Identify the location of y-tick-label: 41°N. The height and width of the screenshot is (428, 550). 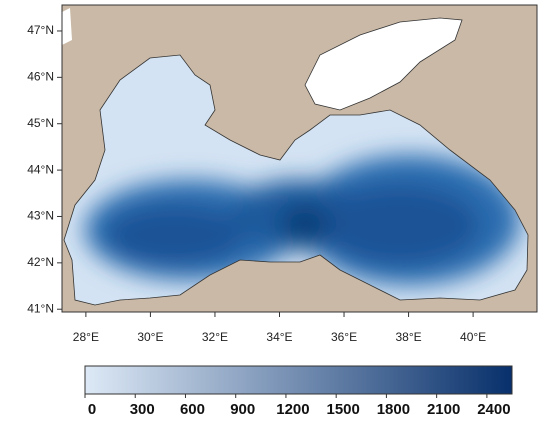
(40, 308).